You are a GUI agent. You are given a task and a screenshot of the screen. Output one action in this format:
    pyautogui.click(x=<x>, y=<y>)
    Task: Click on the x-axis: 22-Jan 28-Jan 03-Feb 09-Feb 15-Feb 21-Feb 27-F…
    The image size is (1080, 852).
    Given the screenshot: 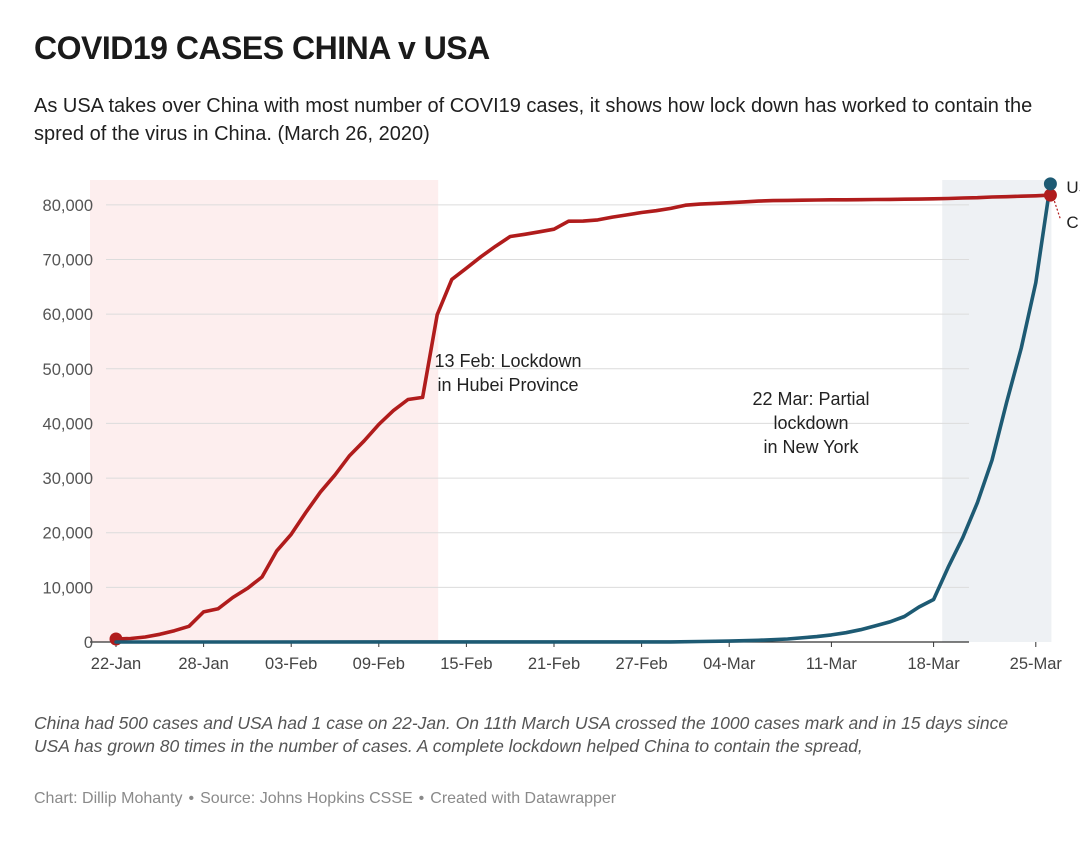 What is the action you would take?
    pyautogui.click(x=577, y=657)
    